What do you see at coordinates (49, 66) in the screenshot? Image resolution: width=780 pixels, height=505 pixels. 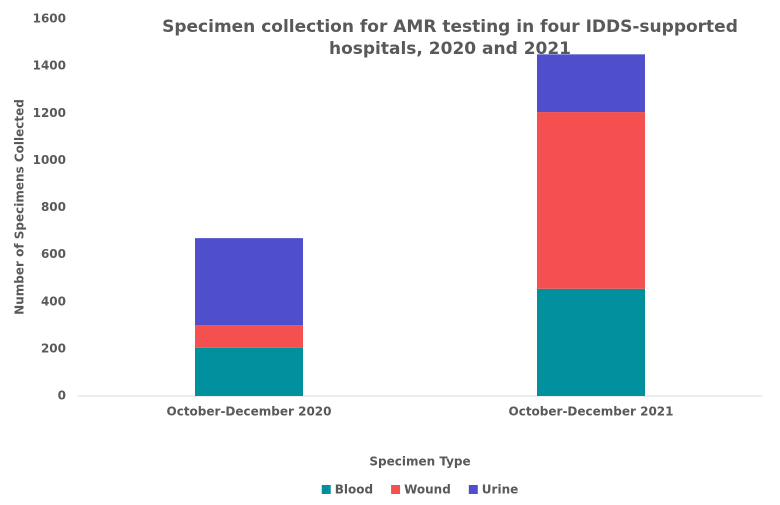 I see `y-tick-label: 1400` at bounding box center [49, 66].